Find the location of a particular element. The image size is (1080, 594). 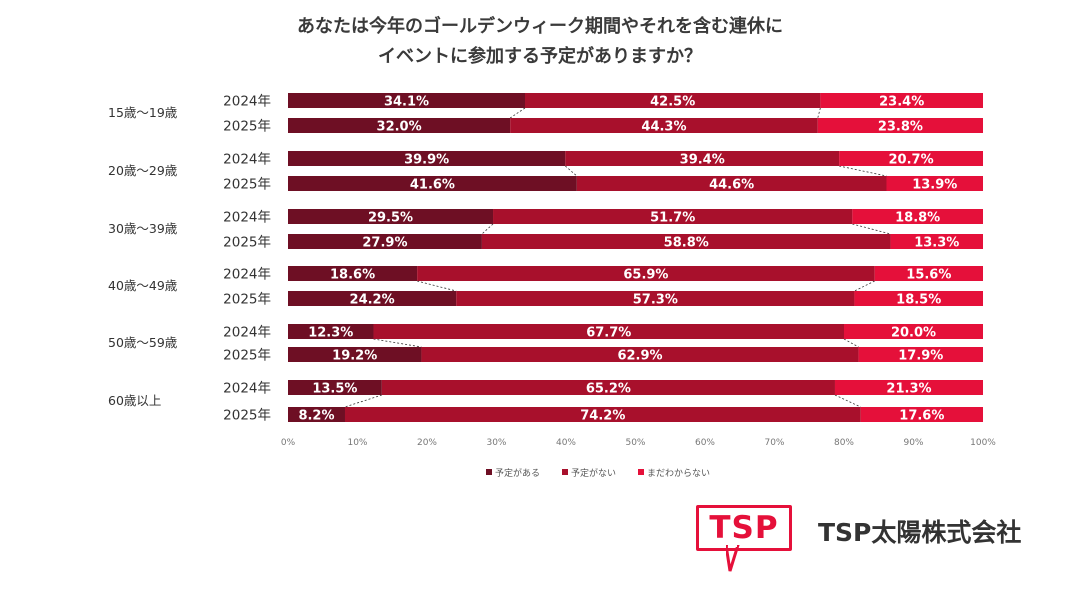

data-label: 39.9% is located at coordinates (426, 160).